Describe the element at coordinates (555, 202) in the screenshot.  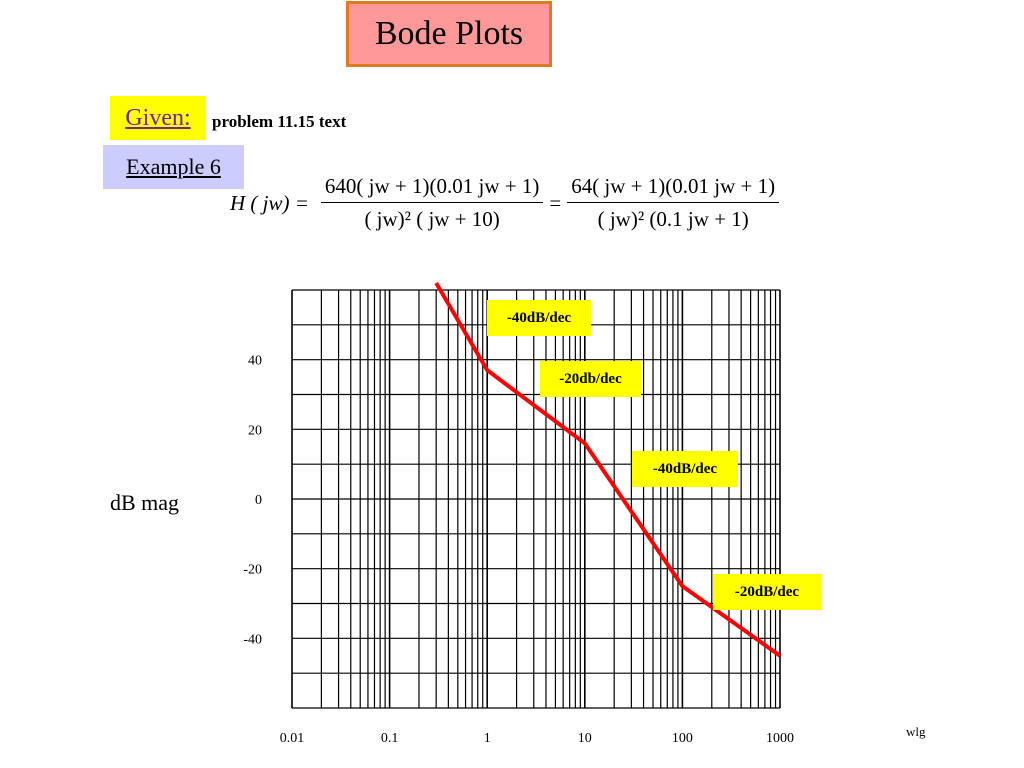
I see `equation-equals: =` at that location.